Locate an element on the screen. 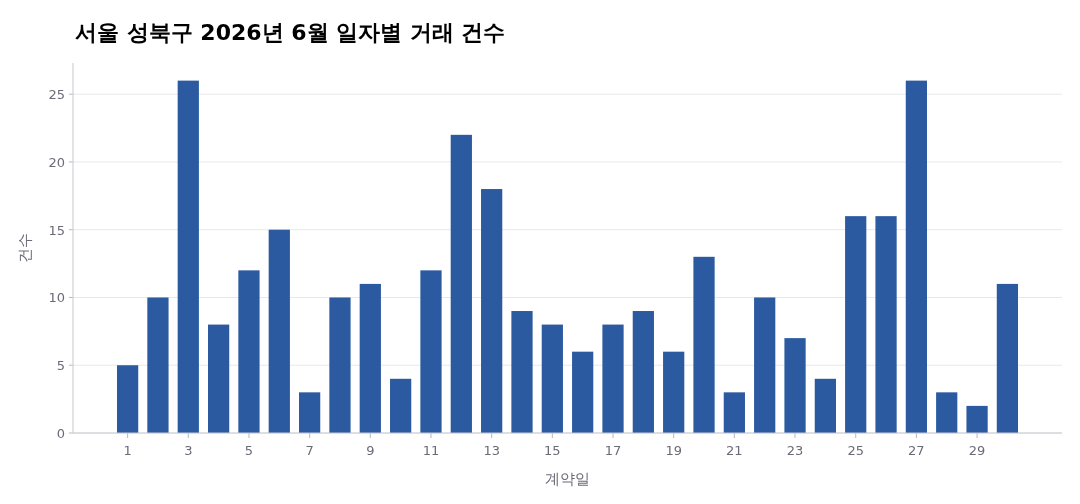 Image resolution: width=1080 pixels, height=504 pixels. y-tick-label: 0 is located at coordinates (60, 433).